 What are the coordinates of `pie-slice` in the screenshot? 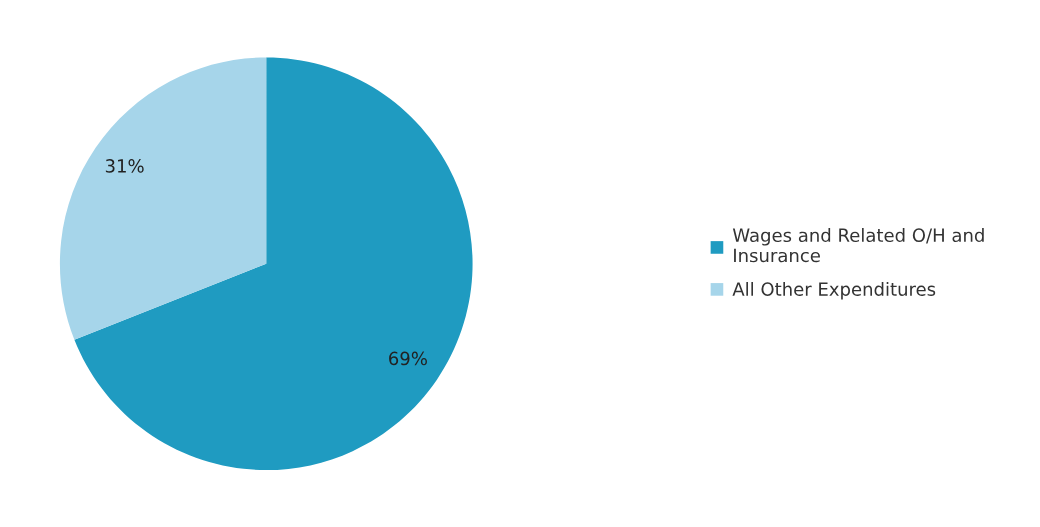 It's located at (163, 198).